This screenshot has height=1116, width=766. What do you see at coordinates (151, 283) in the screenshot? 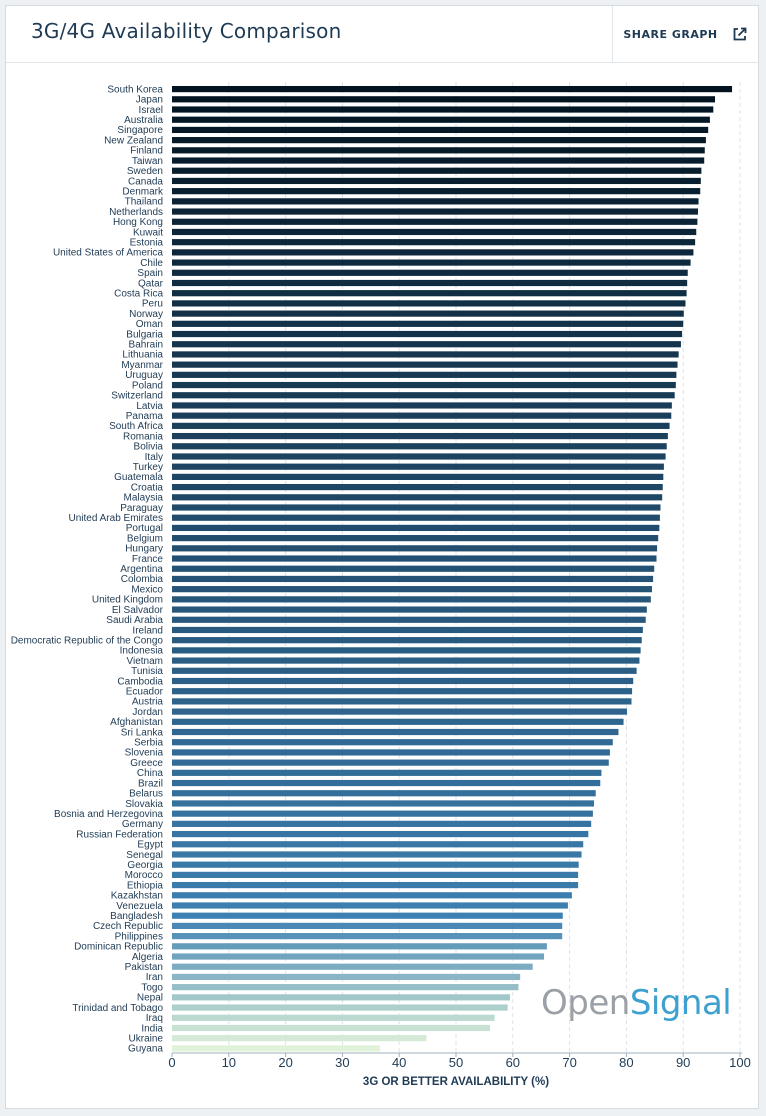
I see `category-label-19: Qatar` at bounding box center [151, 283].